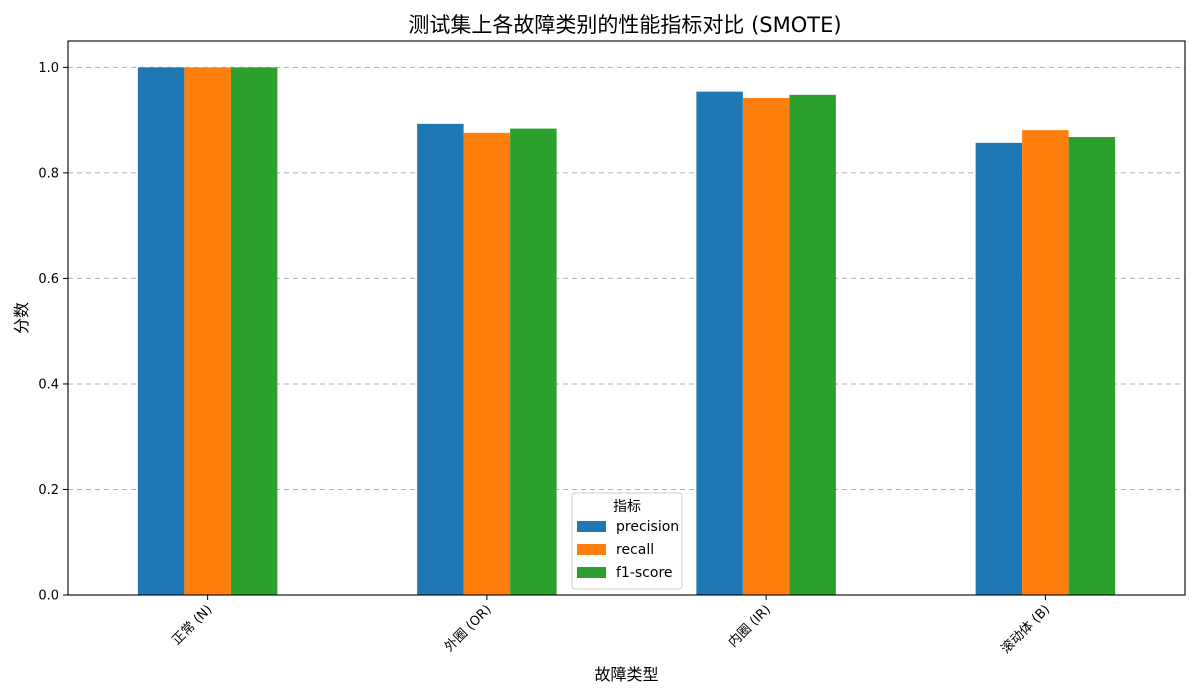 This screenshot has height=700, width=1200. Describe the element at coordinates (591, 572) in the screenshot. I see `legend-swatch-f1-score` at that location.